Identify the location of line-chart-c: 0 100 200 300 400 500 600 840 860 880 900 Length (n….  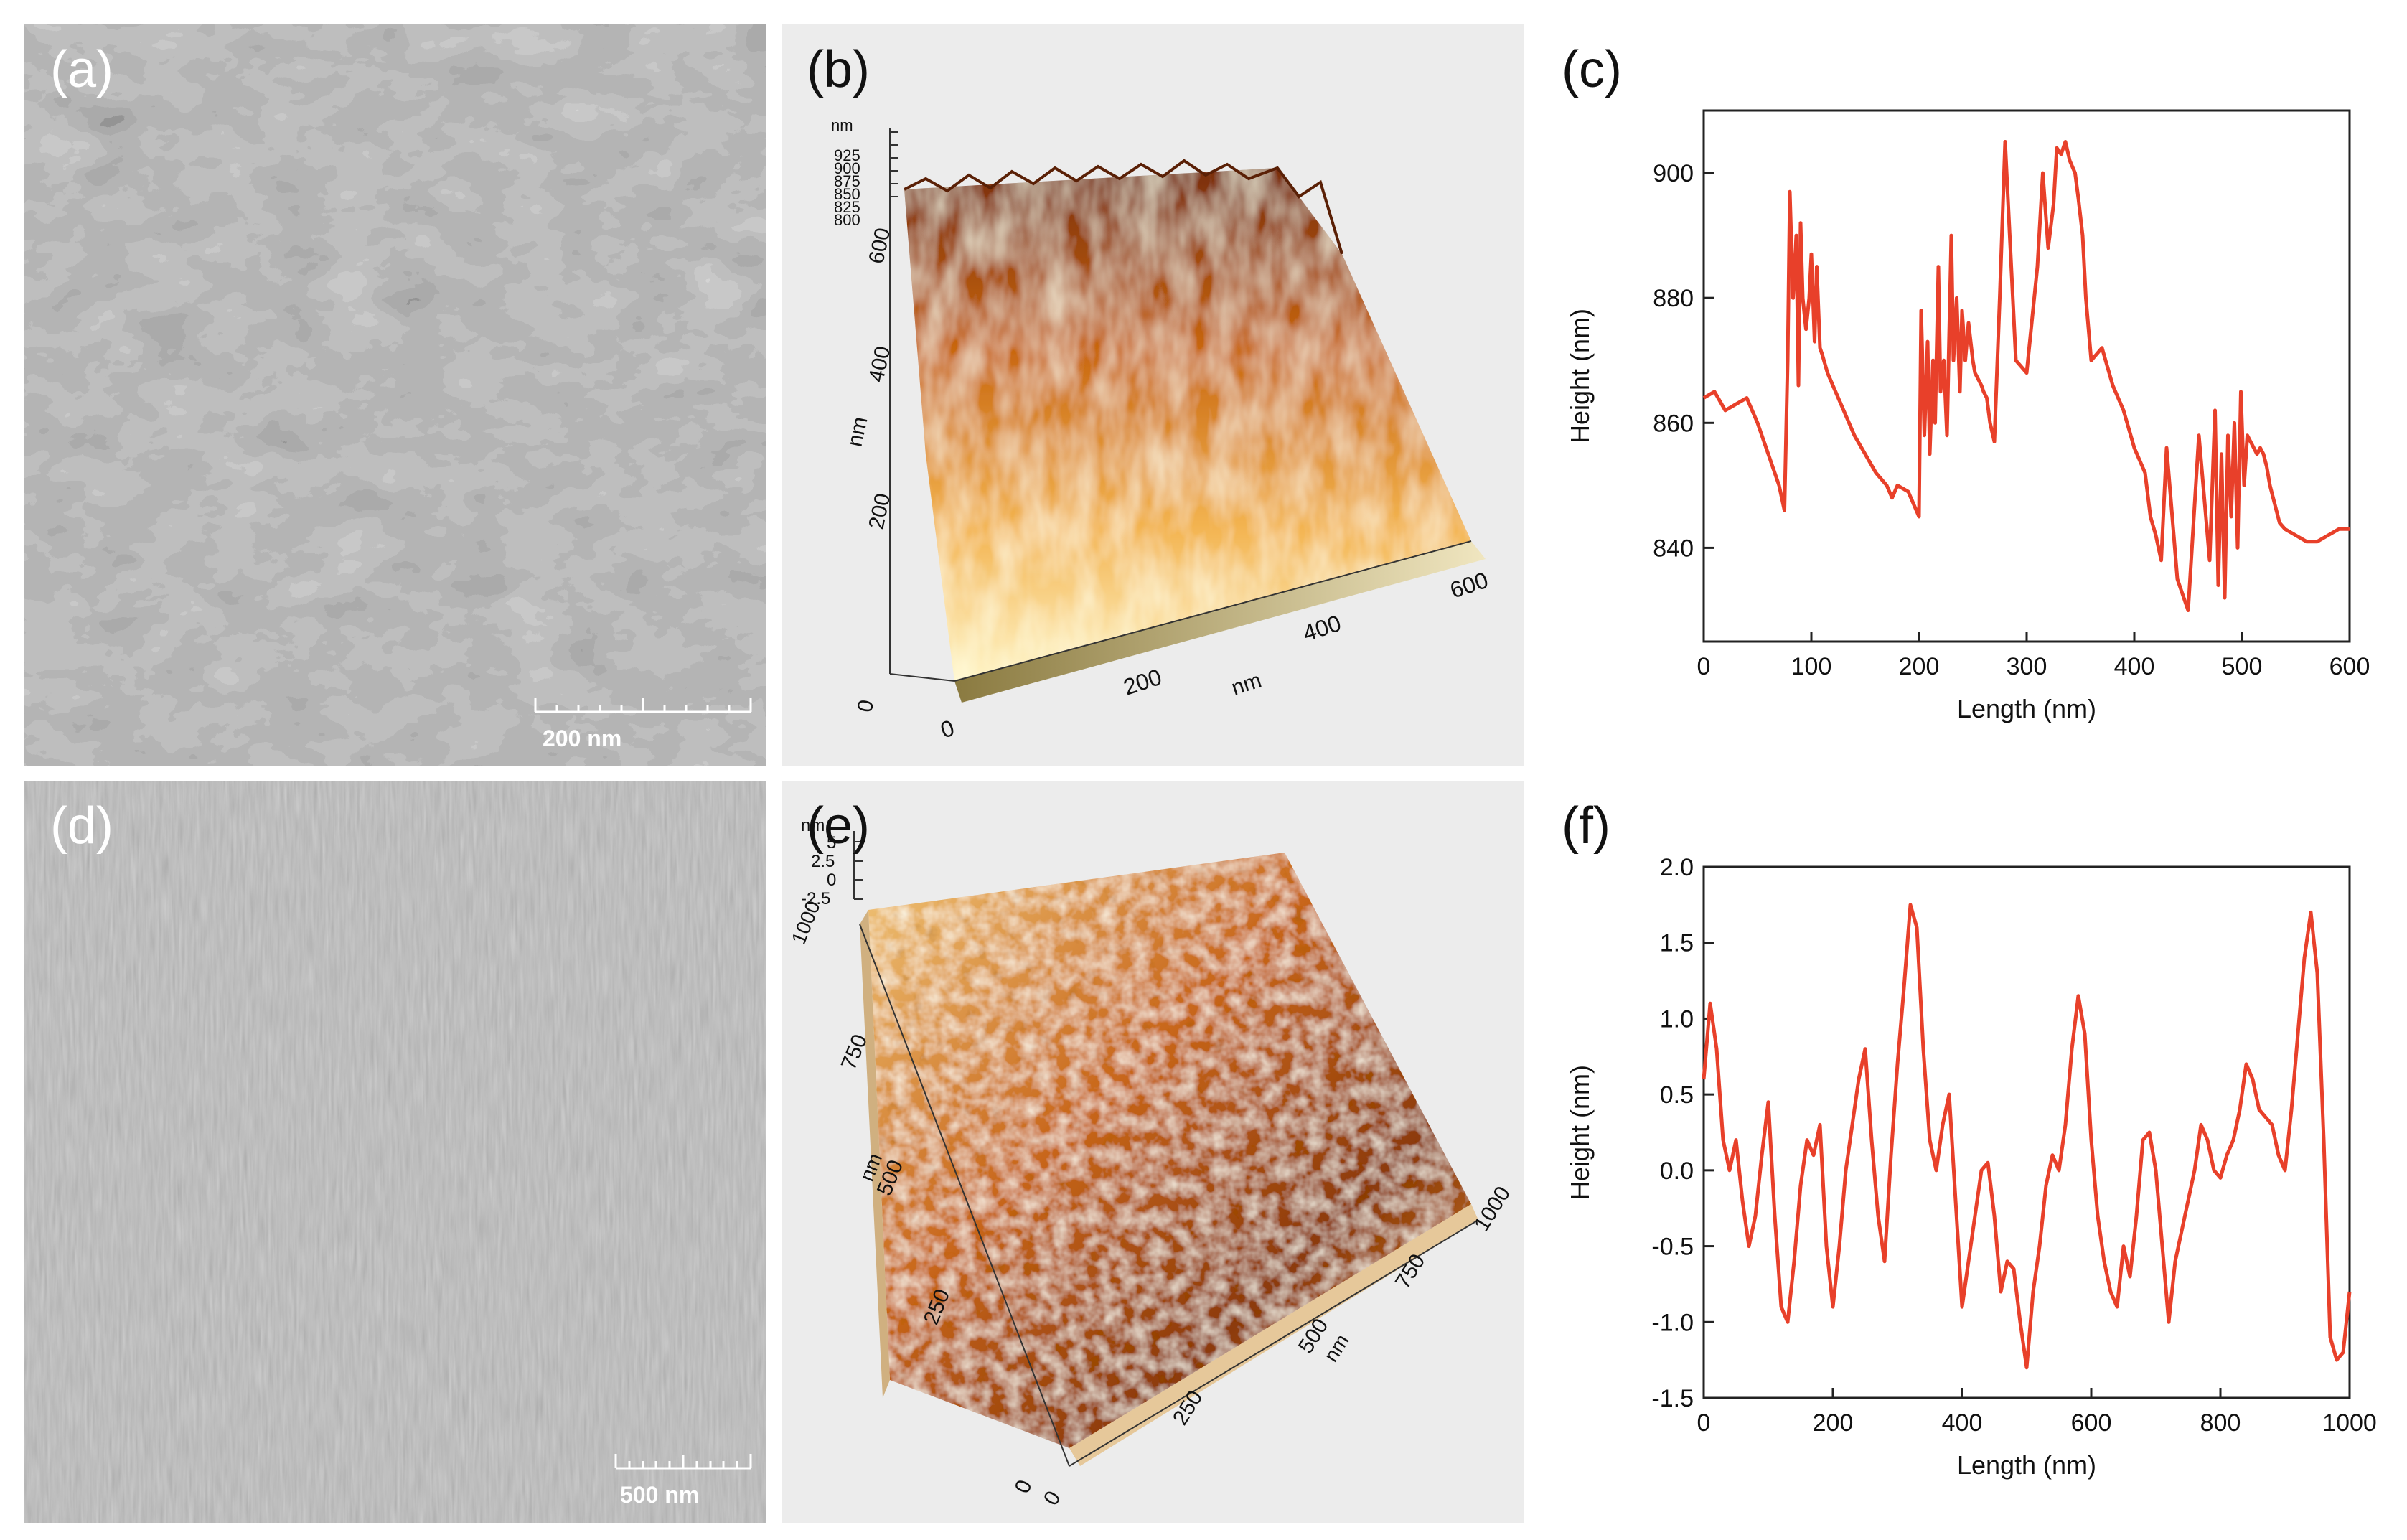
(1968, 416).